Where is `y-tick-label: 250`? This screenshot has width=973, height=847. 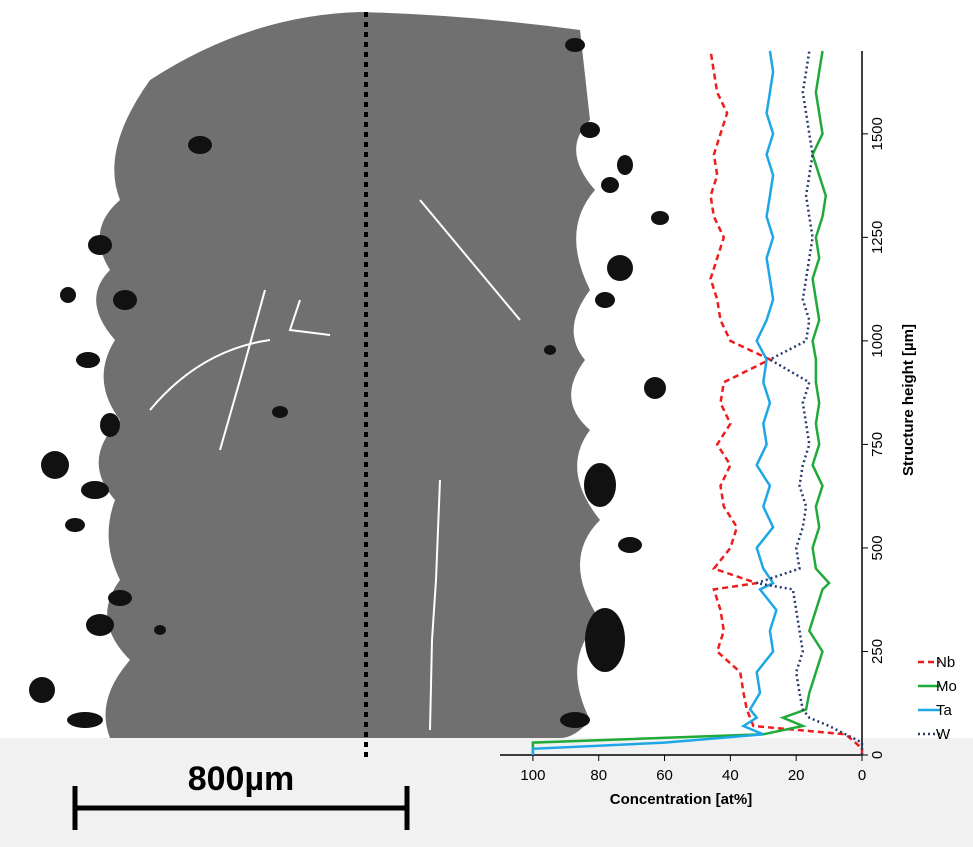 y-tick-label: 250 is located at coordinates (877, 651).